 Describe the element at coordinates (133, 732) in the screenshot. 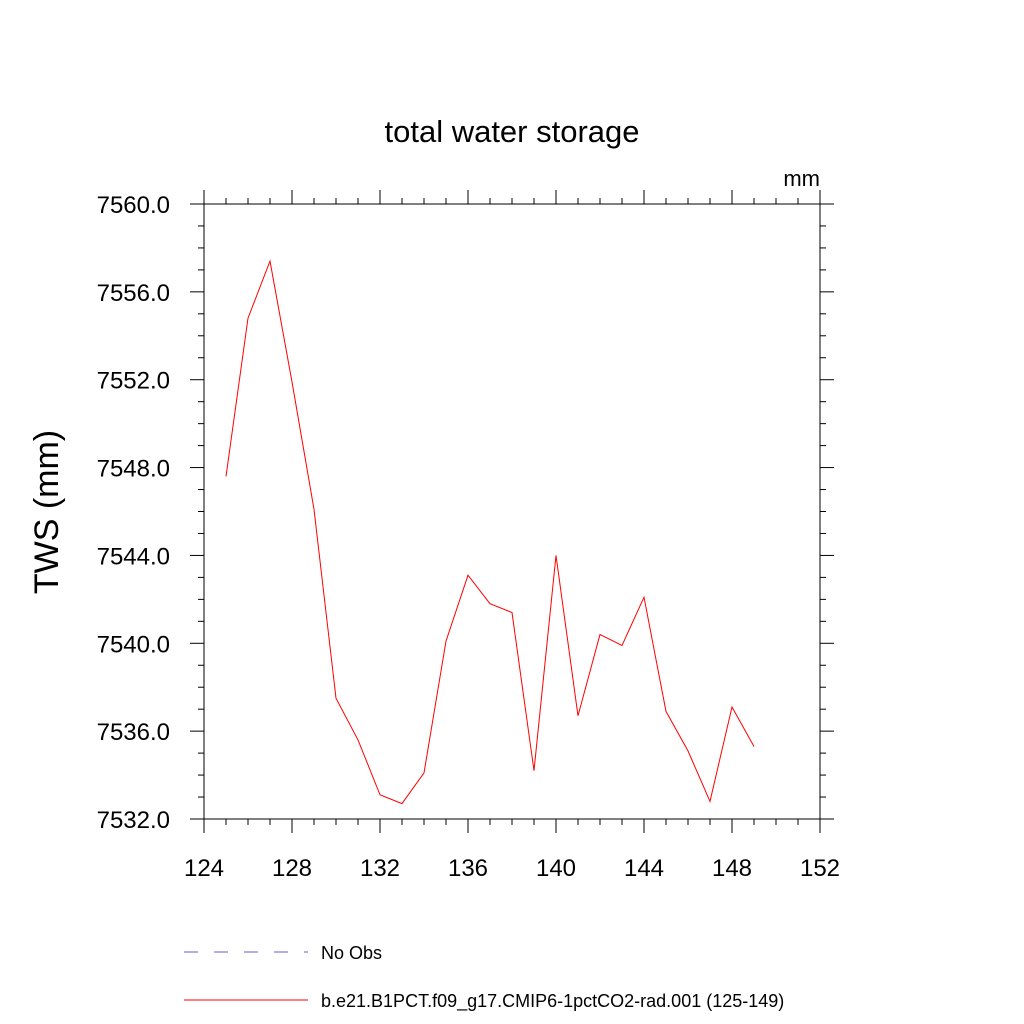

I see `y-tick-label: 7536.0` at that location.